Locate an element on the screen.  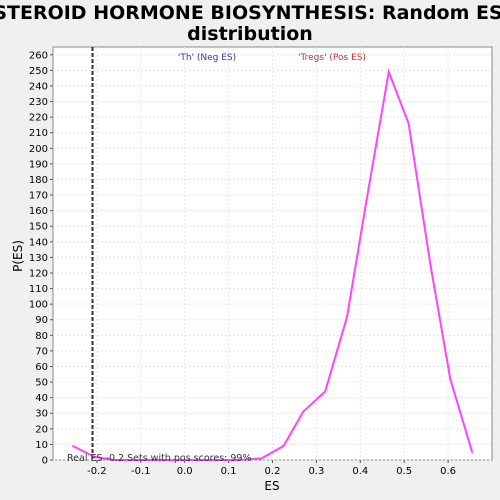
x-tick-label: 0.5 is located at coordinates (404, 471).